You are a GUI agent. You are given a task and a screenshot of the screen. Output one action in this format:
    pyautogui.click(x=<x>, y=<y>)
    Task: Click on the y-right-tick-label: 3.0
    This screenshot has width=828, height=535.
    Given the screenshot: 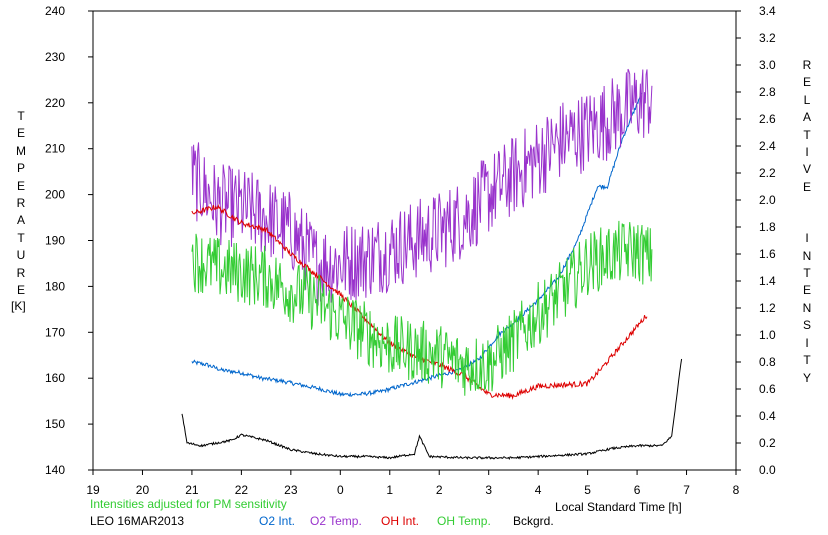 What is the action you would take?
    pyautogui.click(x=767, y=65)
    